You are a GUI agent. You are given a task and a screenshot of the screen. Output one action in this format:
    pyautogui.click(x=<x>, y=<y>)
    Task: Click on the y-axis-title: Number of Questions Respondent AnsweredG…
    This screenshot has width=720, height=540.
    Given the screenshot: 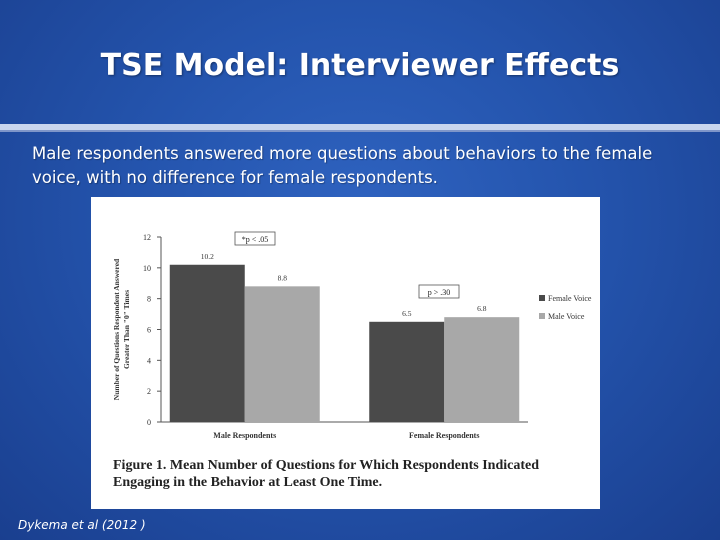 What is the action you would take?
    pyautogui.click(x=121, y=329)
    